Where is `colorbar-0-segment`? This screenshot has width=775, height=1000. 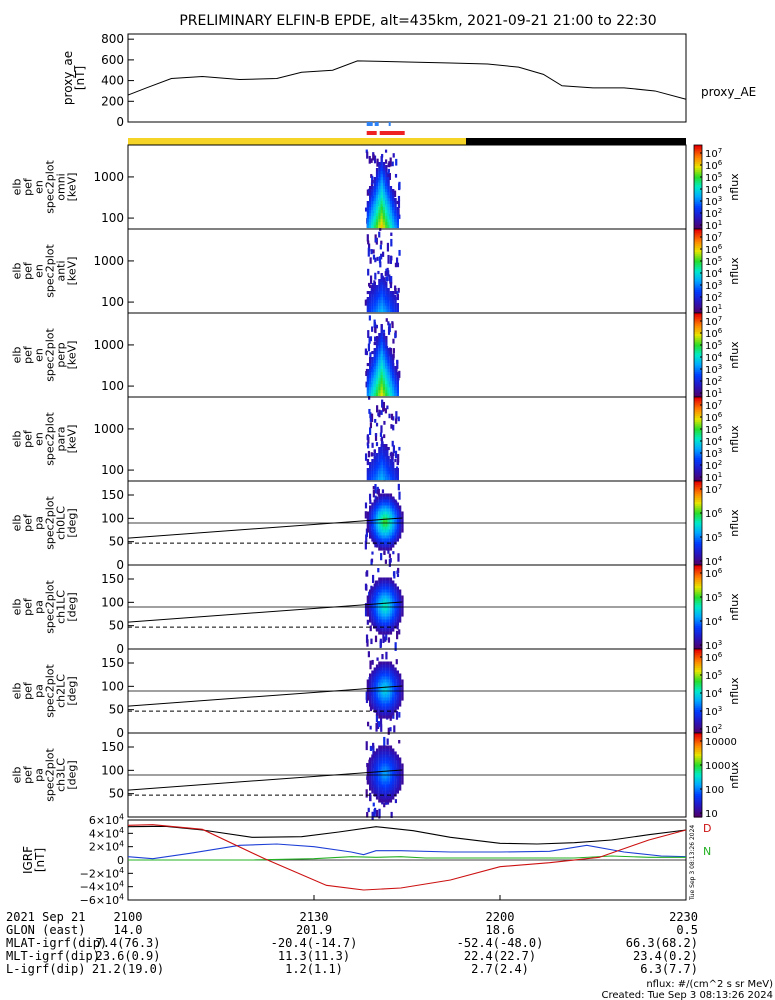 colorbar-0-segment is located at coordinates (698, 163).